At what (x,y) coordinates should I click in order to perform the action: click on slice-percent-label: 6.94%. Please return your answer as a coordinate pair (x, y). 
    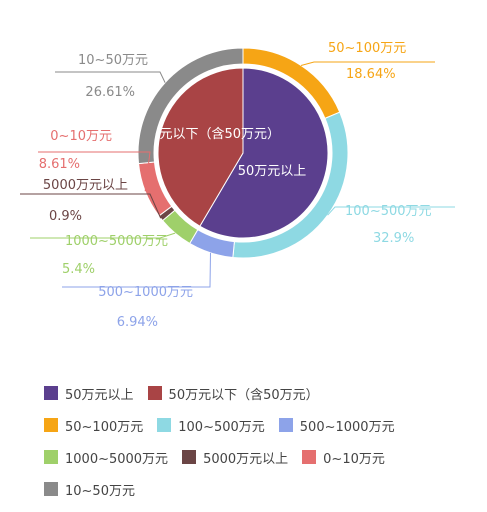
    Looking at the image, I should click on (137, 322).